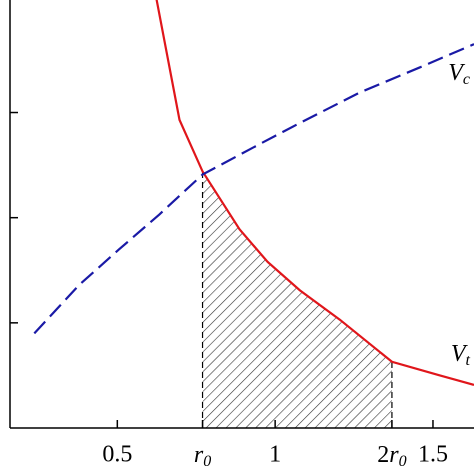 Image resolution: width=474 pixels, height=474 pixels. What do you see at coordinates (461, 354) in the screenshot?
I see `series-label: Vt` at bounding box center [461, 354].